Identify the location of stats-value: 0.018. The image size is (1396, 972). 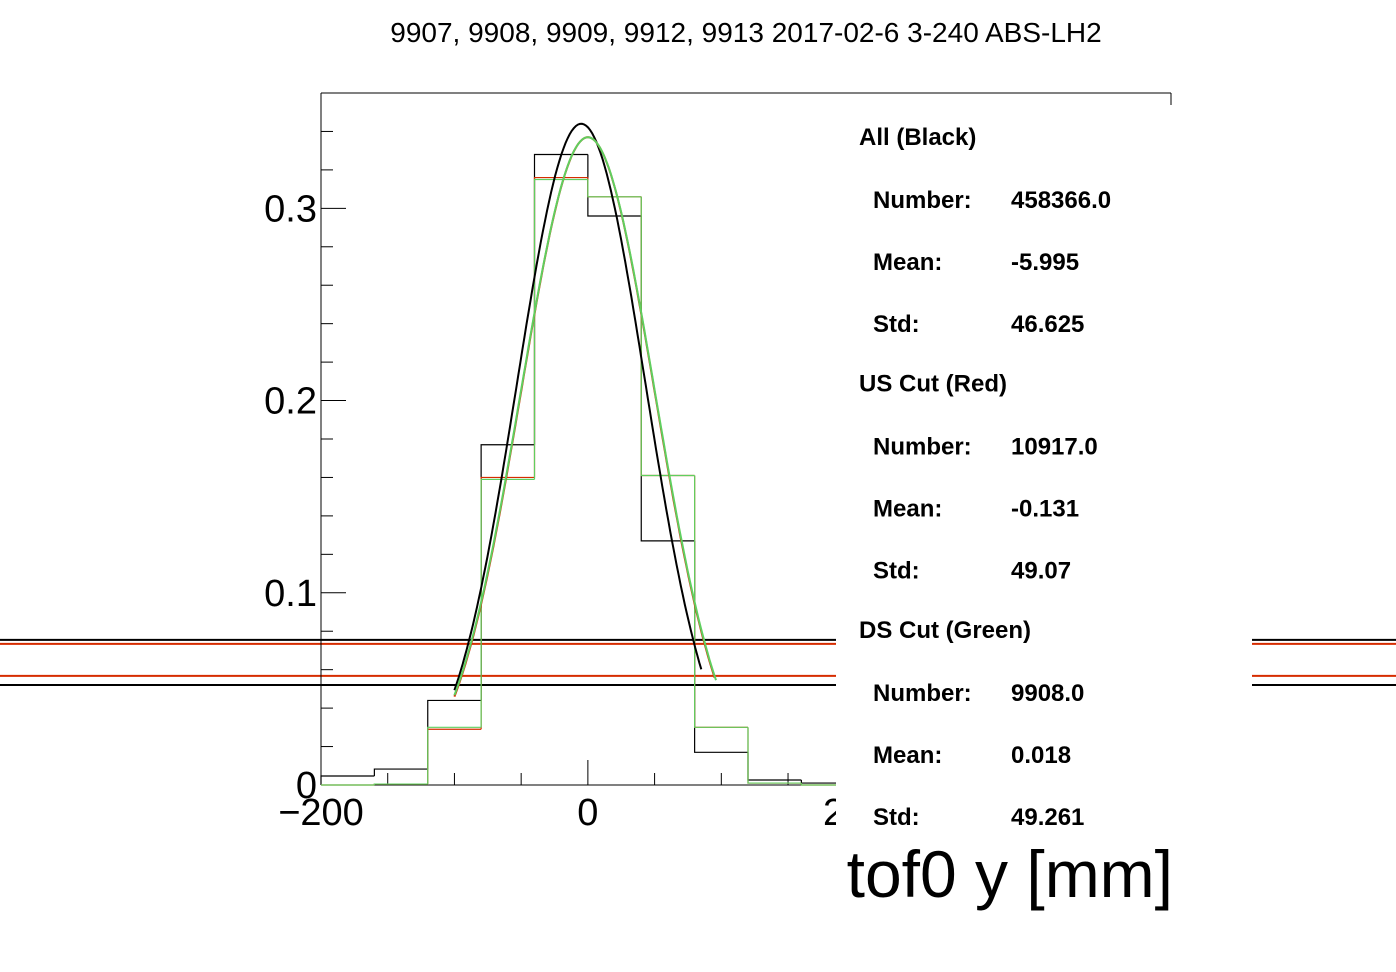
(1041, 755).